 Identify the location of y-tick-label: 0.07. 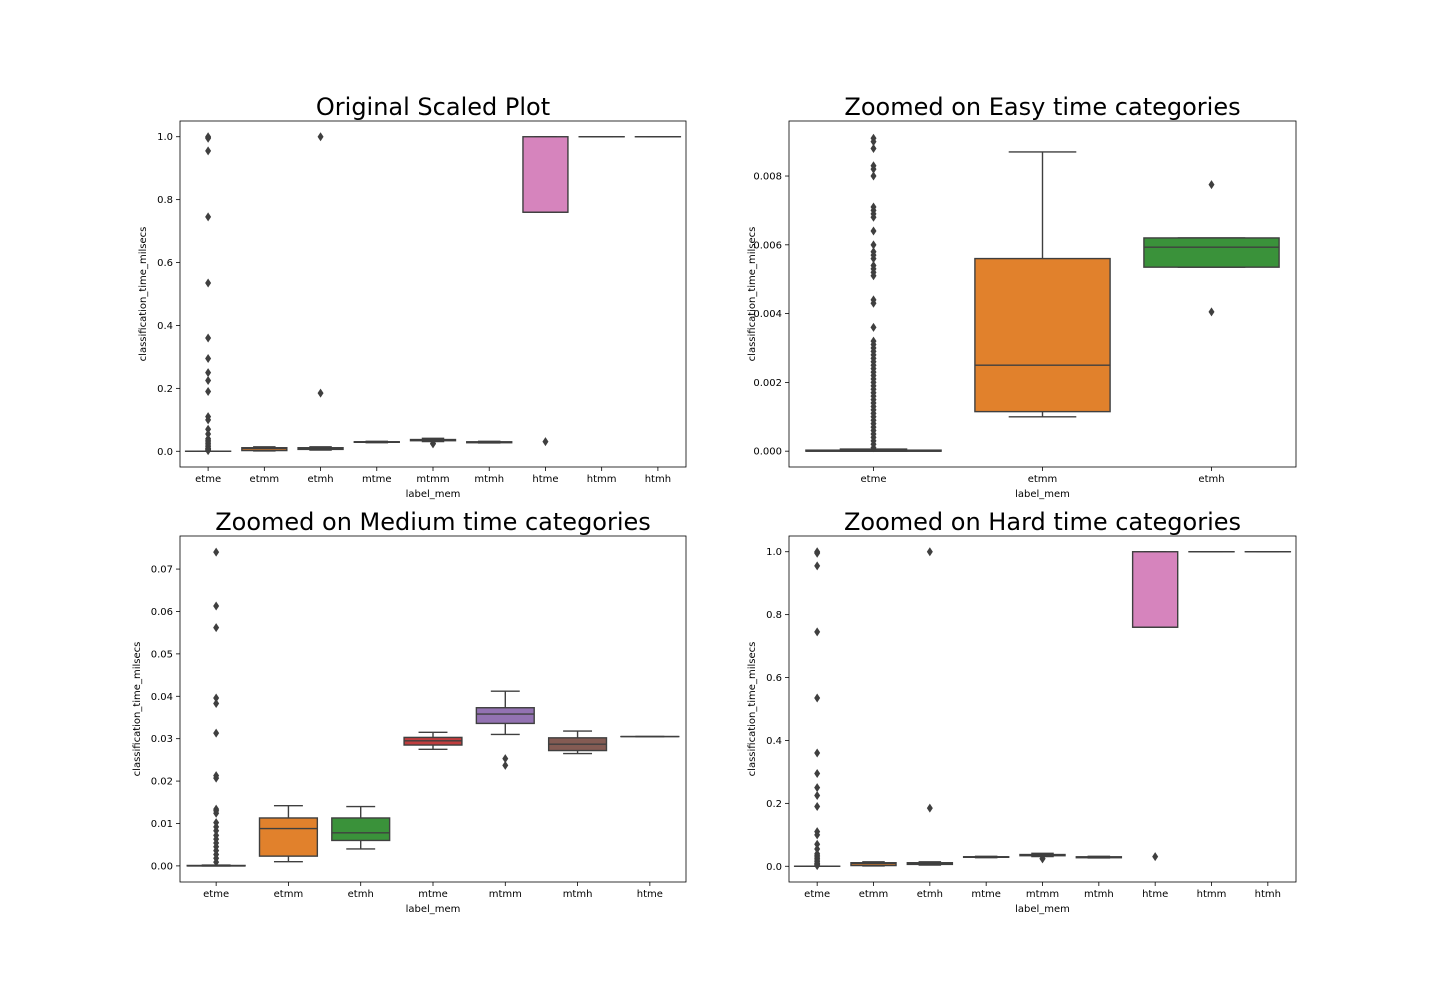
(162, 570).